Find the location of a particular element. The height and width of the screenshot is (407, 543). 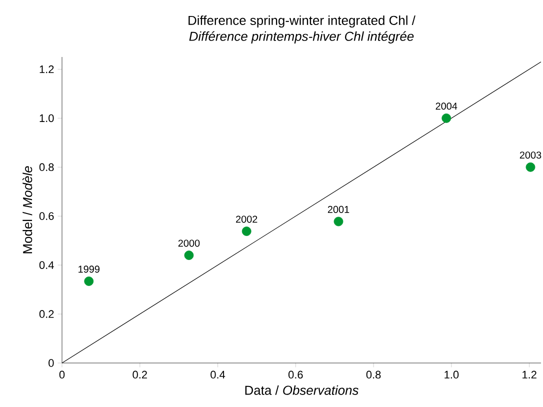

y-axis-title: Model / Modèle is located at coordinates (27, 210).